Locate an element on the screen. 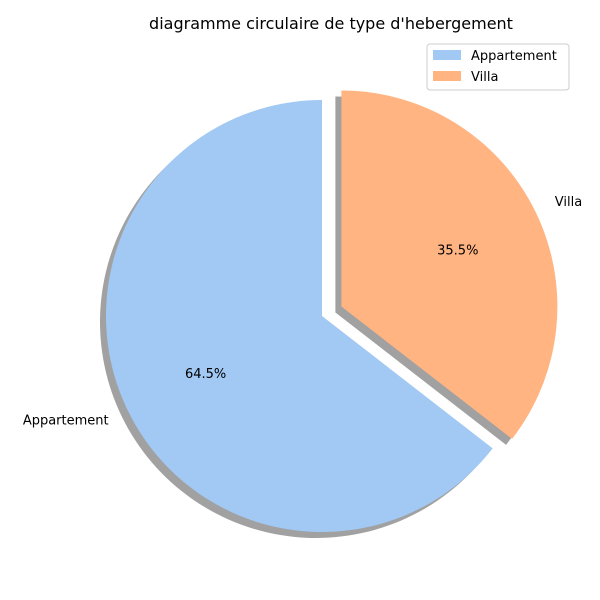  slice-label-appartement: Appartement is located at coordinates (66, 421).